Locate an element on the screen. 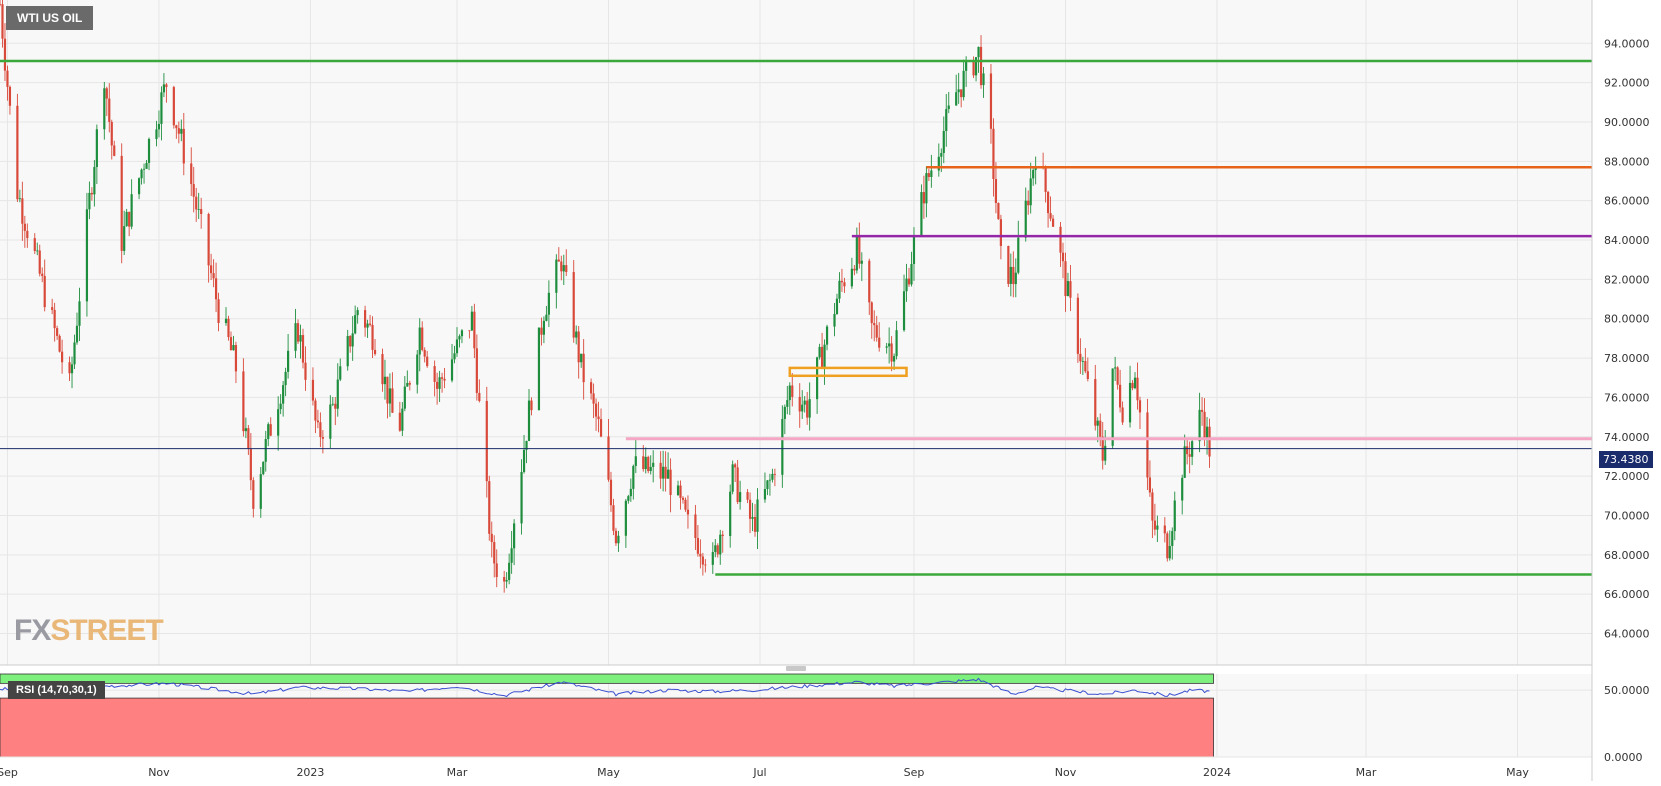 Image resolution: width=1661 pixels, height=786 pixels. price-tick-label: 88.0000 is located at coordinates (1627, 161).